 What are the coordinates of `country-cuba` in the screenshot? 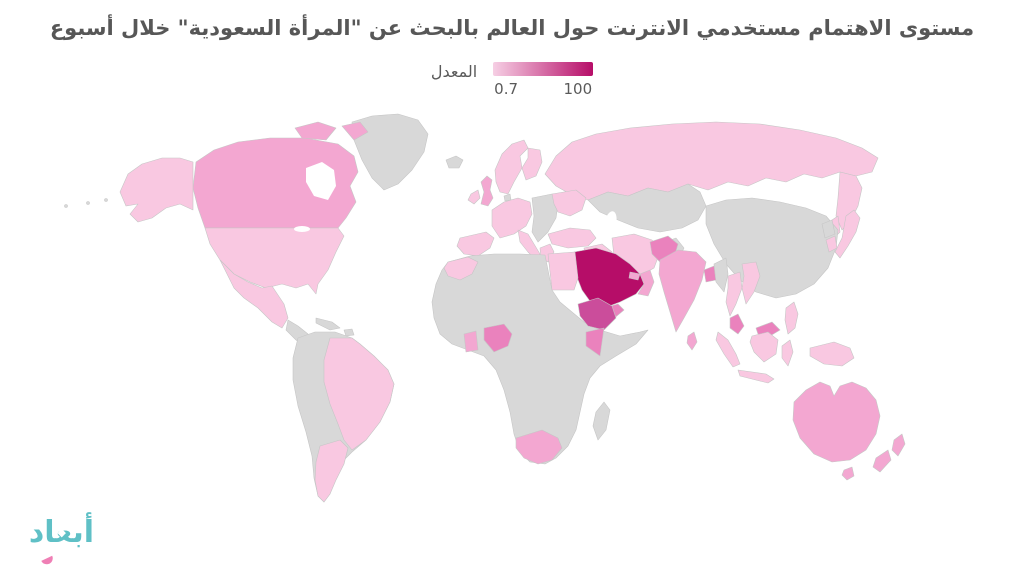 It's located at (328, 324).